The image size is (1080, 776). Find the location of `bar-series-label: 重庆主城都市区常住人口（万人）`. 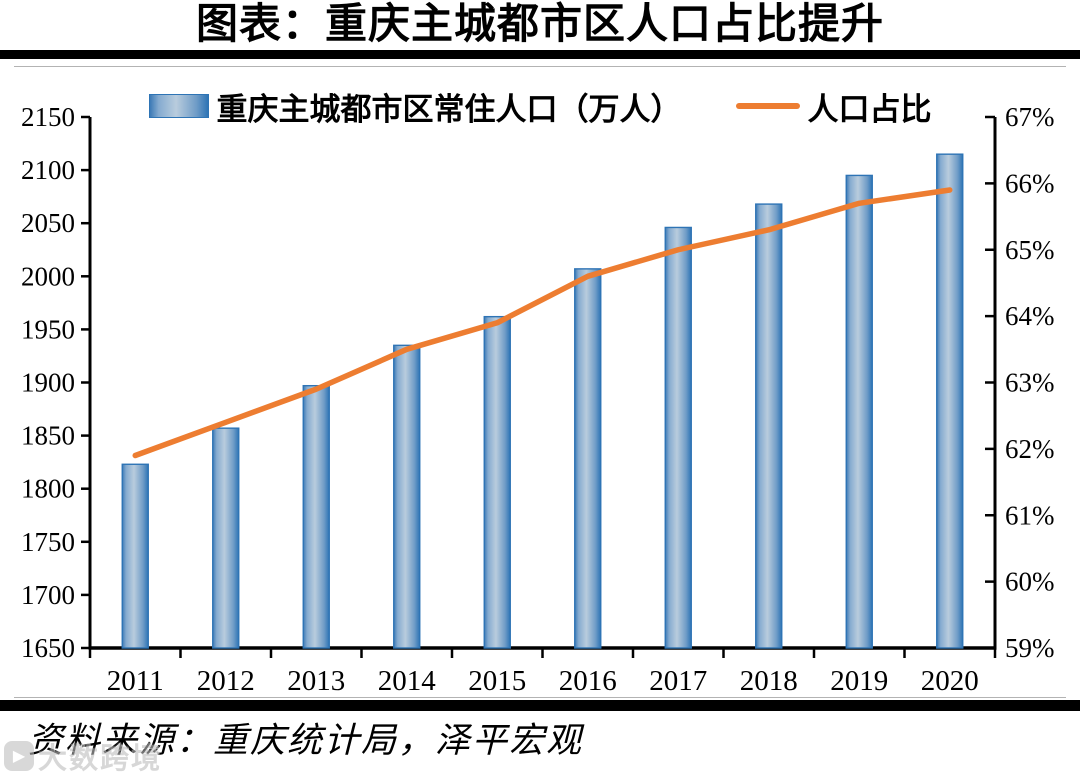

bar-series-label: 重庆主城都市区常住人口（万人） is located at coordinates (449, 109).